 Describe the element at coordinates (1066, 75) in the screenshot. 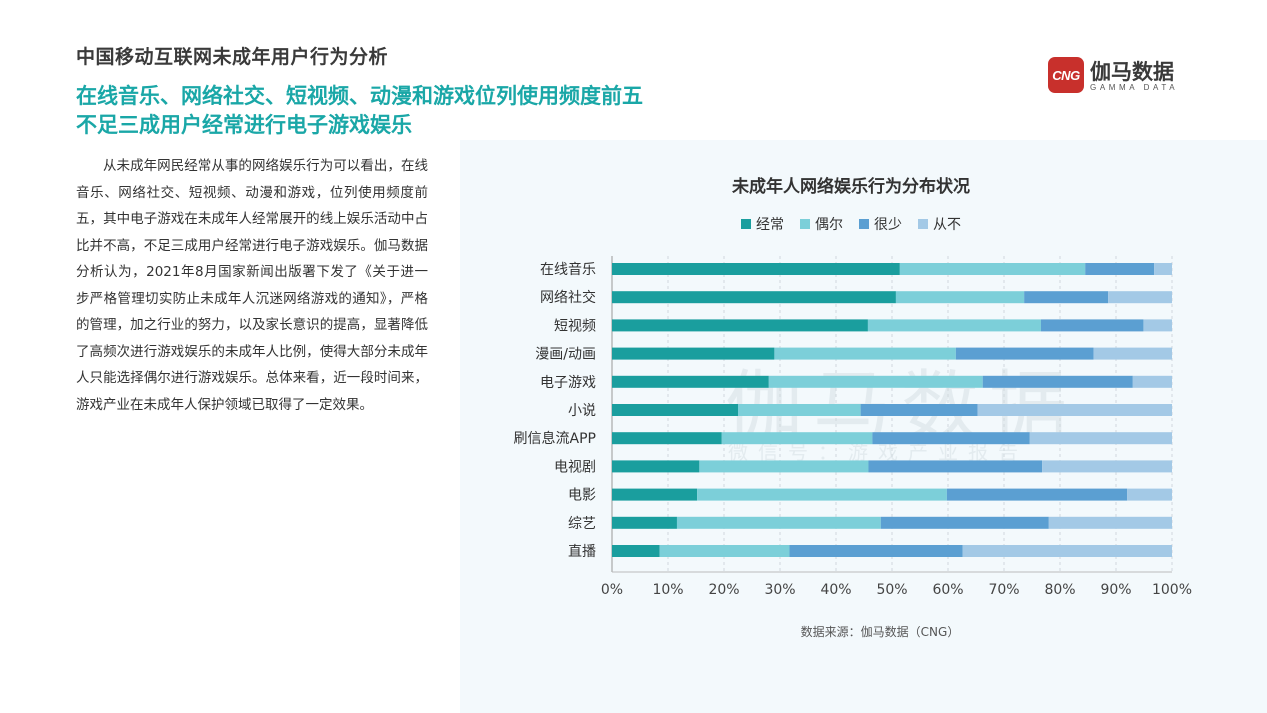

I see `logo-mark: CNG` at that location.